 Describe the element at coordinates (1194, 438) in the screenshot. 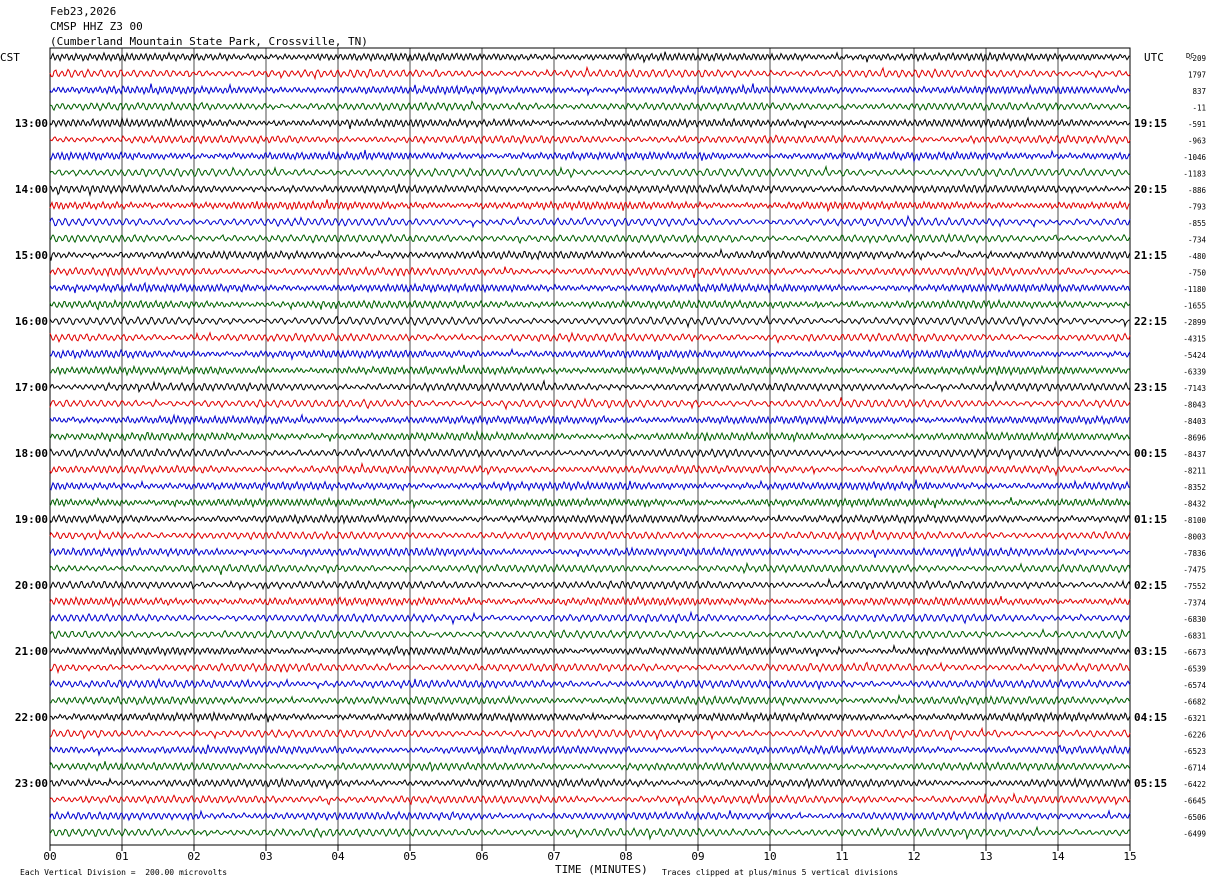

I see `dc-offset-label: -8696` at that location.